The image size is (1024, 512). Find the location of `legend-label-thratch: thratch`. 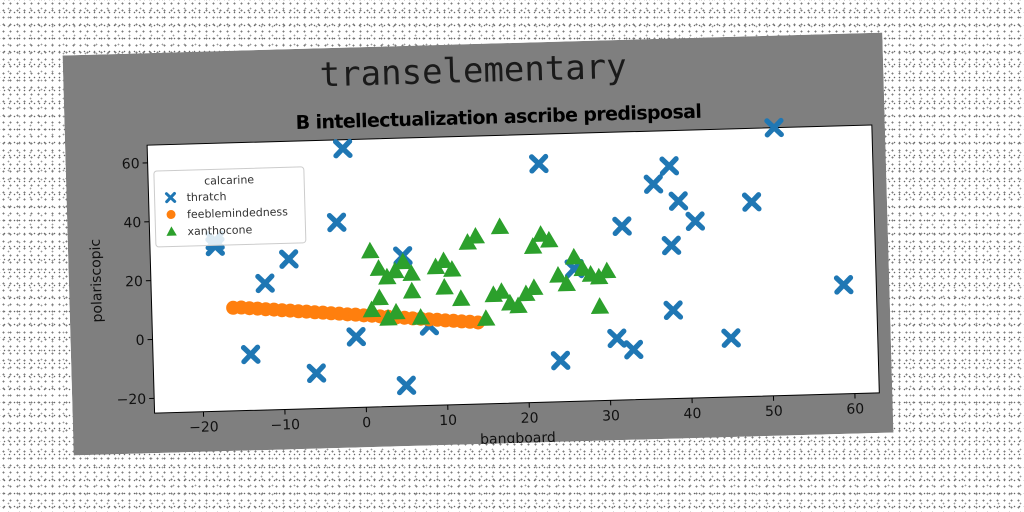

legend-label-thratch: thratch is located at coordinates (206, 197).